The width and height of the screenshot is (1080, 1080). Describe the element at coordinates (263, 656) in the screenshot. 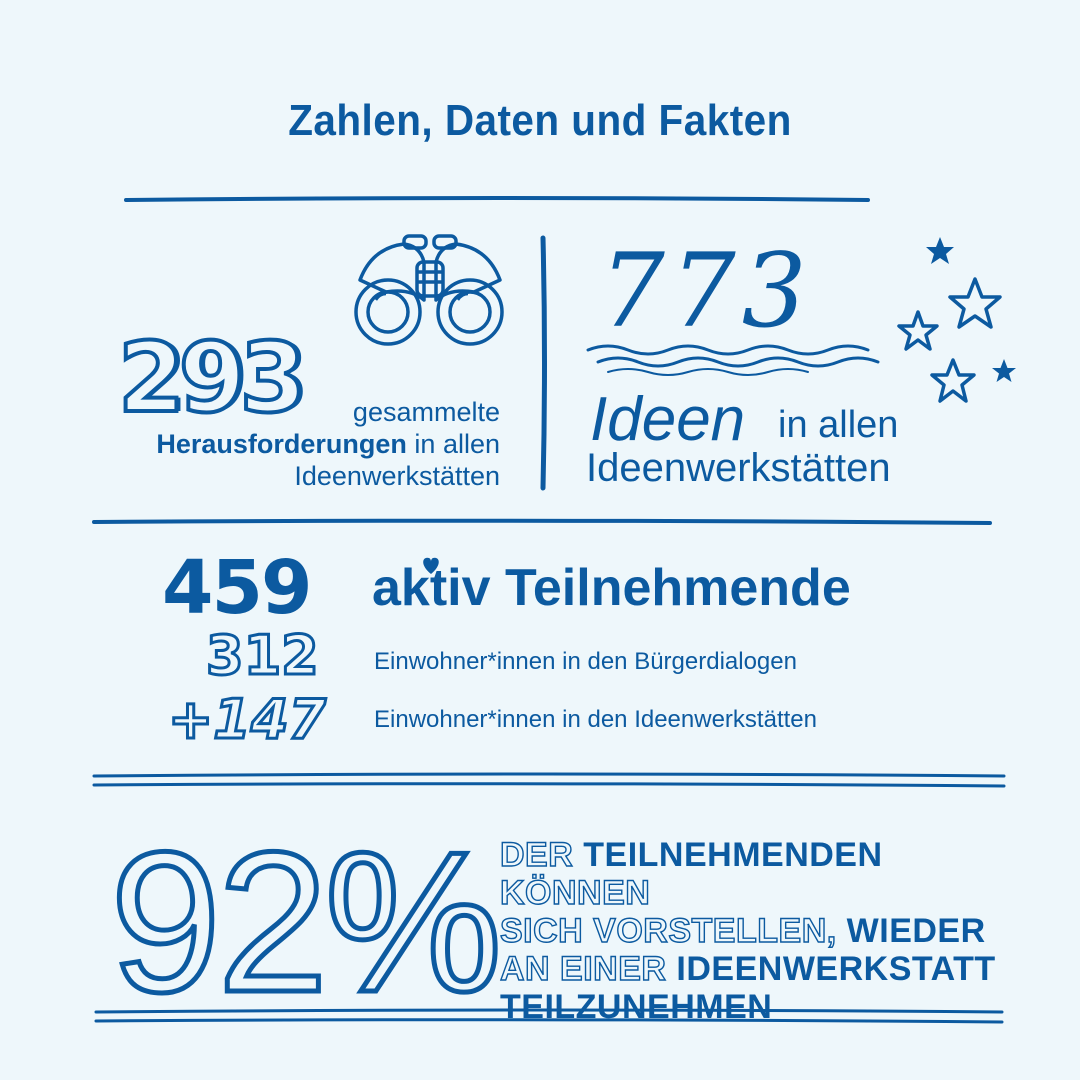

I see `participants-dialog-number: 312` at that location.